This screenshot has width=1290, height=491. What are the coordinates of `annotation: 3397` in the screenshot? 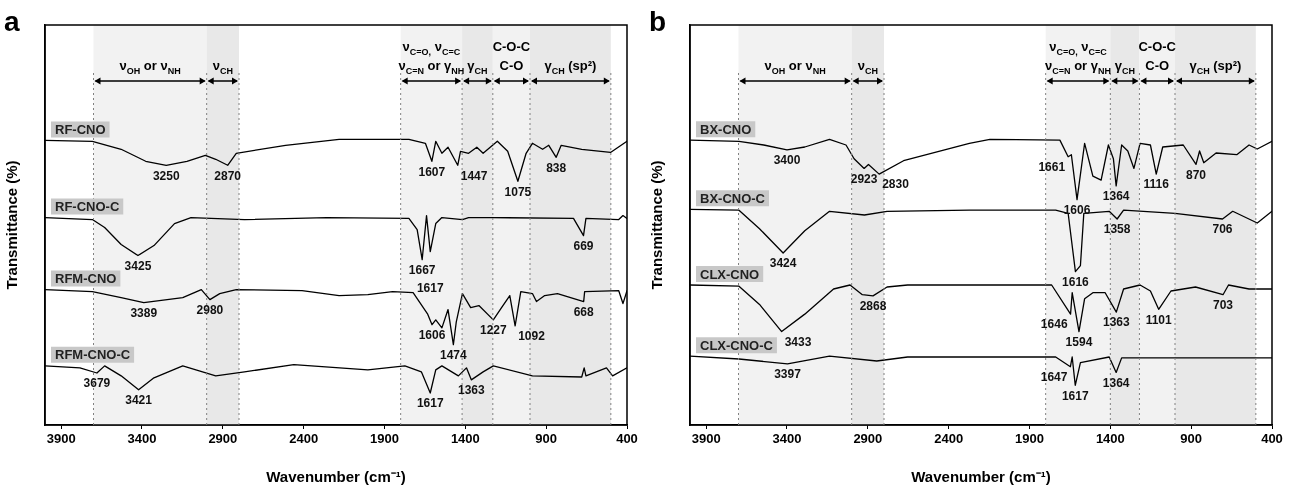 It's located at (788, 374).